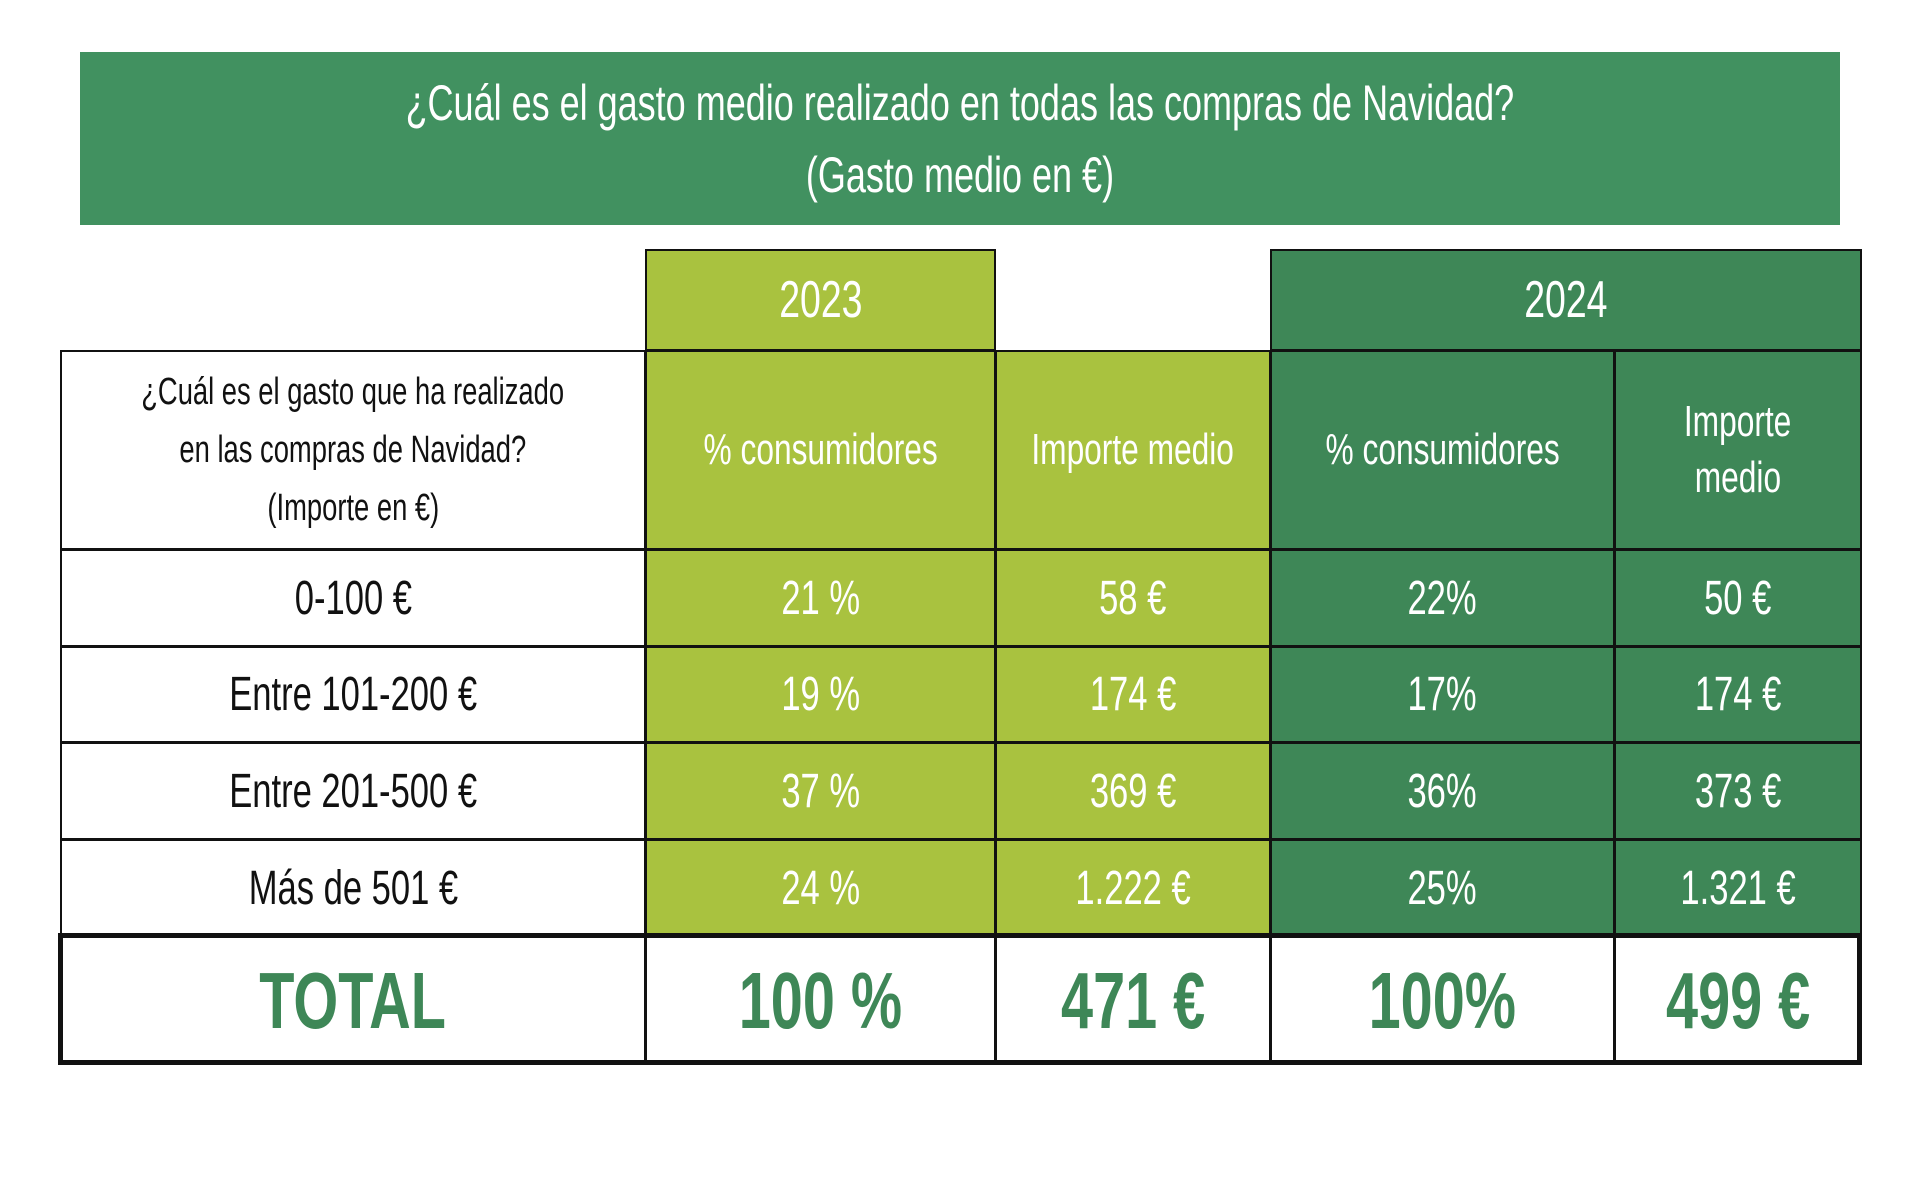 This screenshot has width=1920, height=1180. I want to click on pct-2024-cell: 22%, so click(1442, 598).